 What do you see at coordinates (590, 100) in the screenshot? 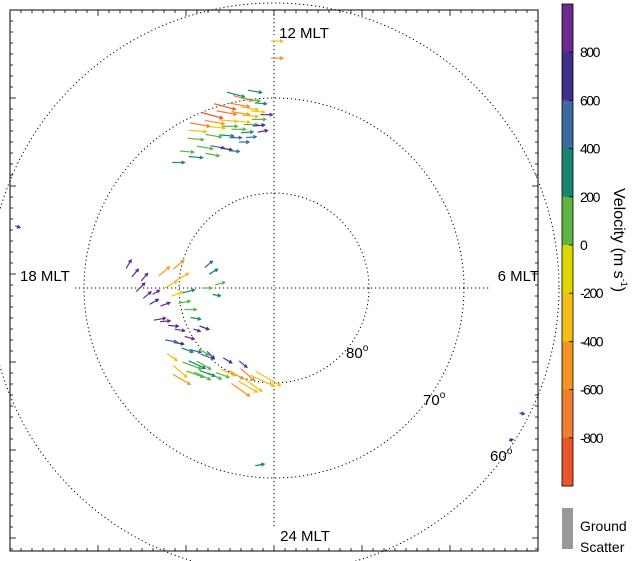
I see `colorbar-tick-label: 600` at bounding box center [590, 100].